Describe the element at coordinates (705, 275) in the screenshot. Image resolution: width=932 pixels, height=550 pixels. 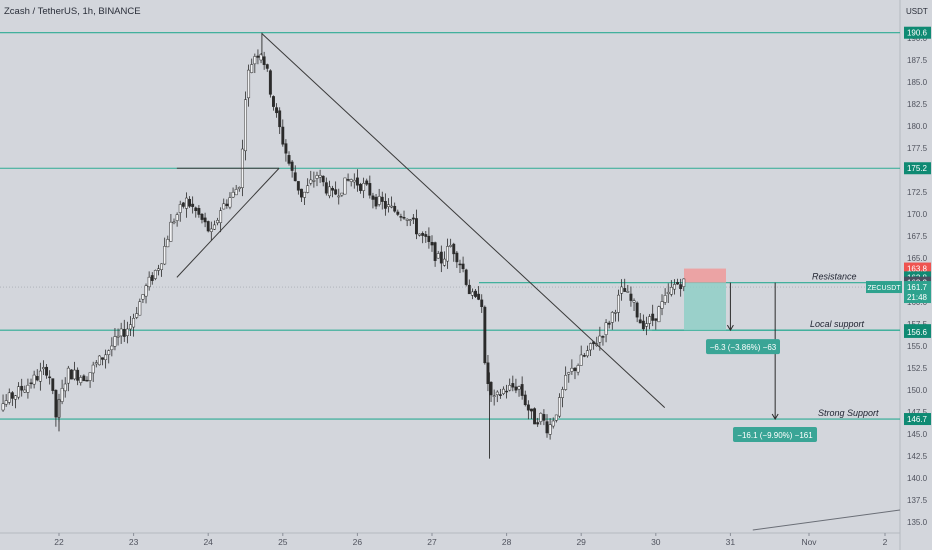
I see `stop-loss-zone` at that location.